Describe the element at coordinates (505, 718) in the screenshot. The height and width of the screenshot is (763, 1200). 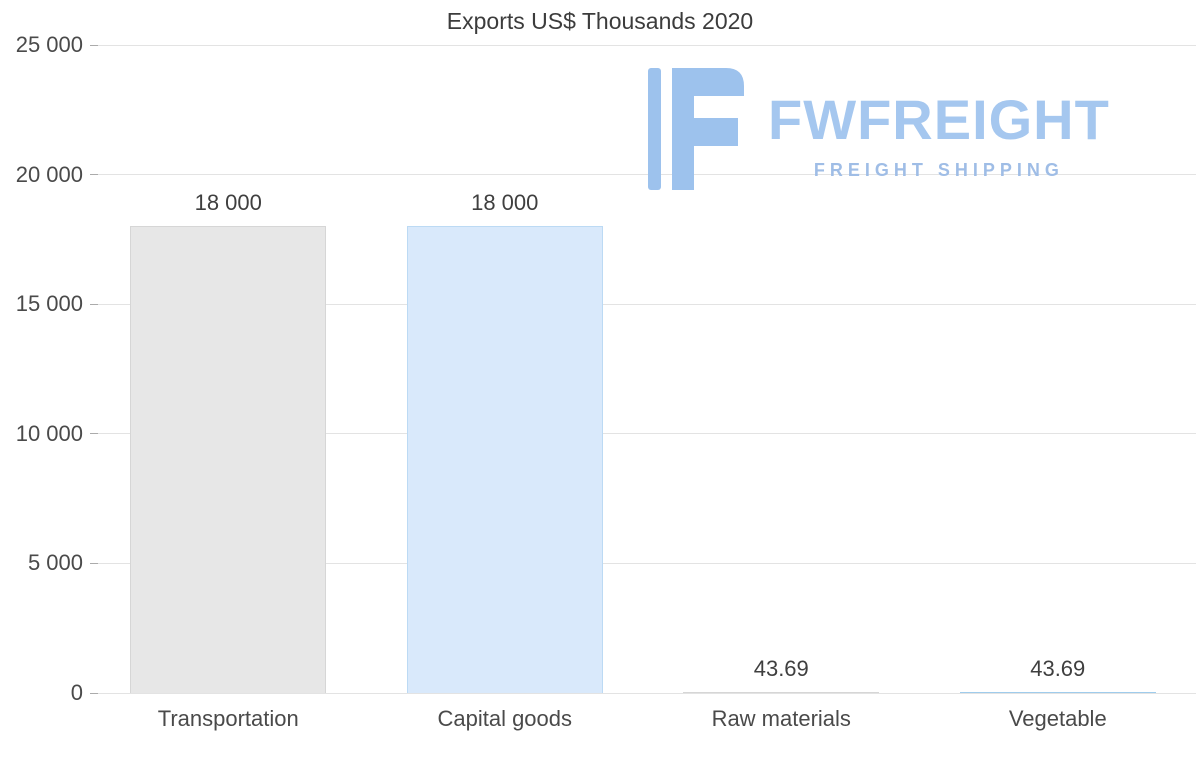
I see `category-label-capital-goods: Capital goods` at that location.